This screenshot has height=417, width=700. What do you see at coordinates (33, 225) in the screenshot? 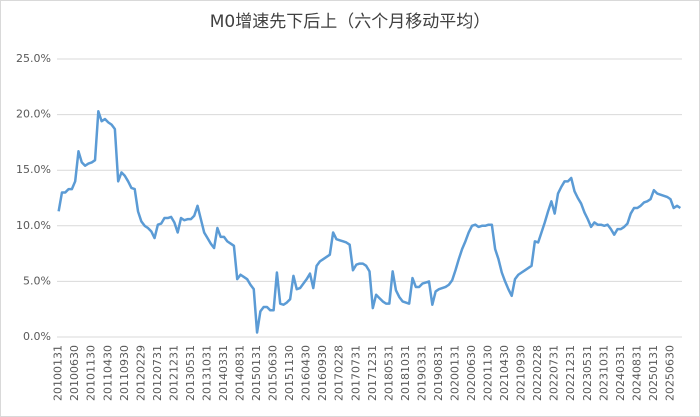
I see `y-tick-label: 10.0%` at bounding box center [33, 225].